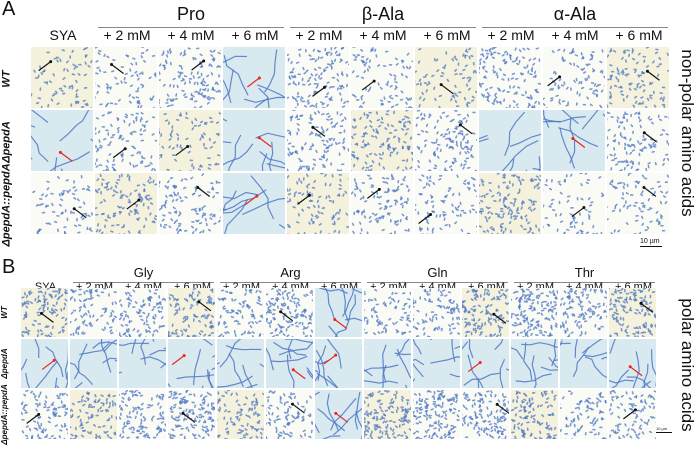 This screenshot has height=450, width=696. What do you see at coordinates (8, 10) in the screenshot?
I see `panel-a-letter: A` at bounding box center [8, 10].